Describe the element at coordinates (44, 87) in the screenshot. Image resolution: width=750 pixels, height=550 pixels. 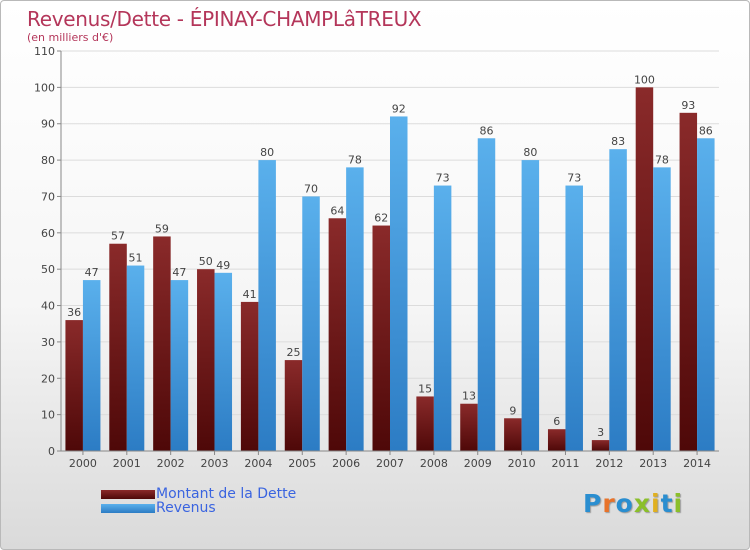
I see `y-tick-label: 100` at that location.